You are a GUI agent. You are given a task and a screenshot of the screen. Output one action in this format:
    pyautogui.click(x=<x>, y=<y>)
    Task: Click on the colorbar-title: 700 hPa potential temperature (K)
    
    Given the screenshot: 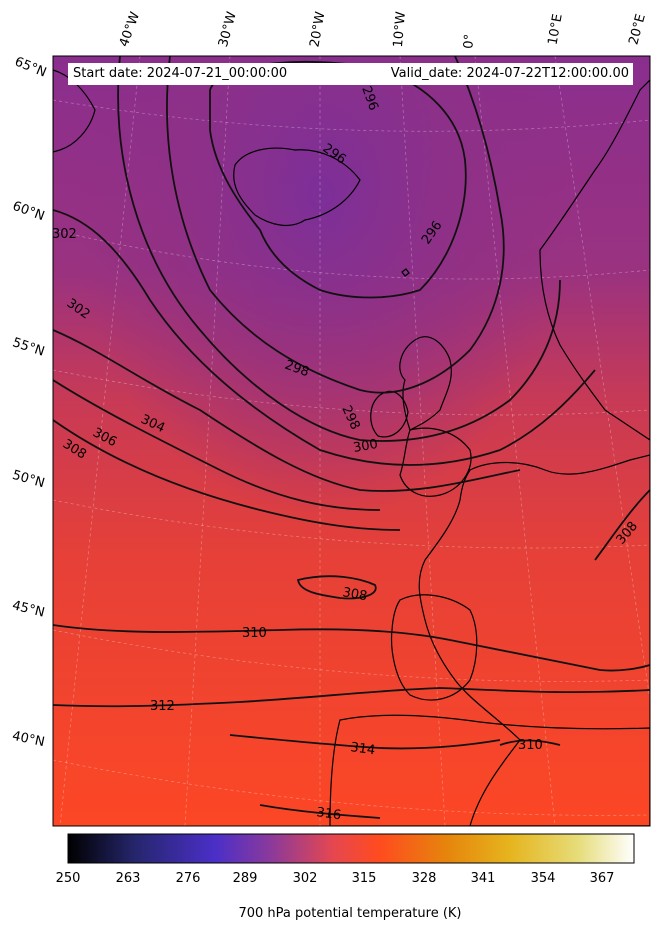 What is the action you would take?
    pyautogui.click(x=350, y=913)
    